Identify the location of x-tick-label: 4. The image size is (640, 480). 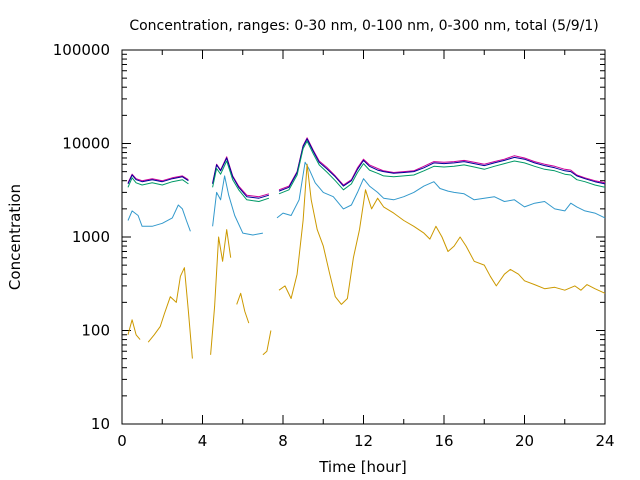
(203, 441).